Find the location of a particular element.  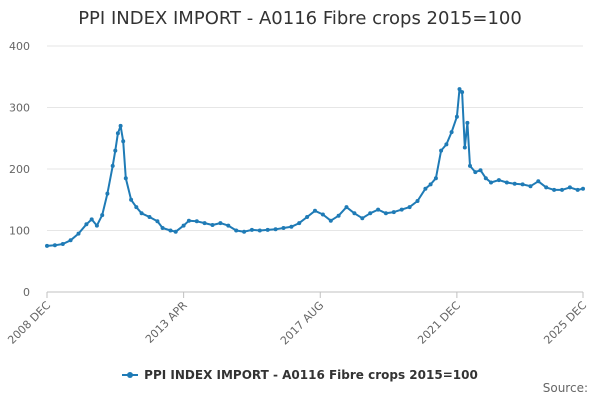

x-tick-label: 2008 DEC is located at coordinates (29, 323).